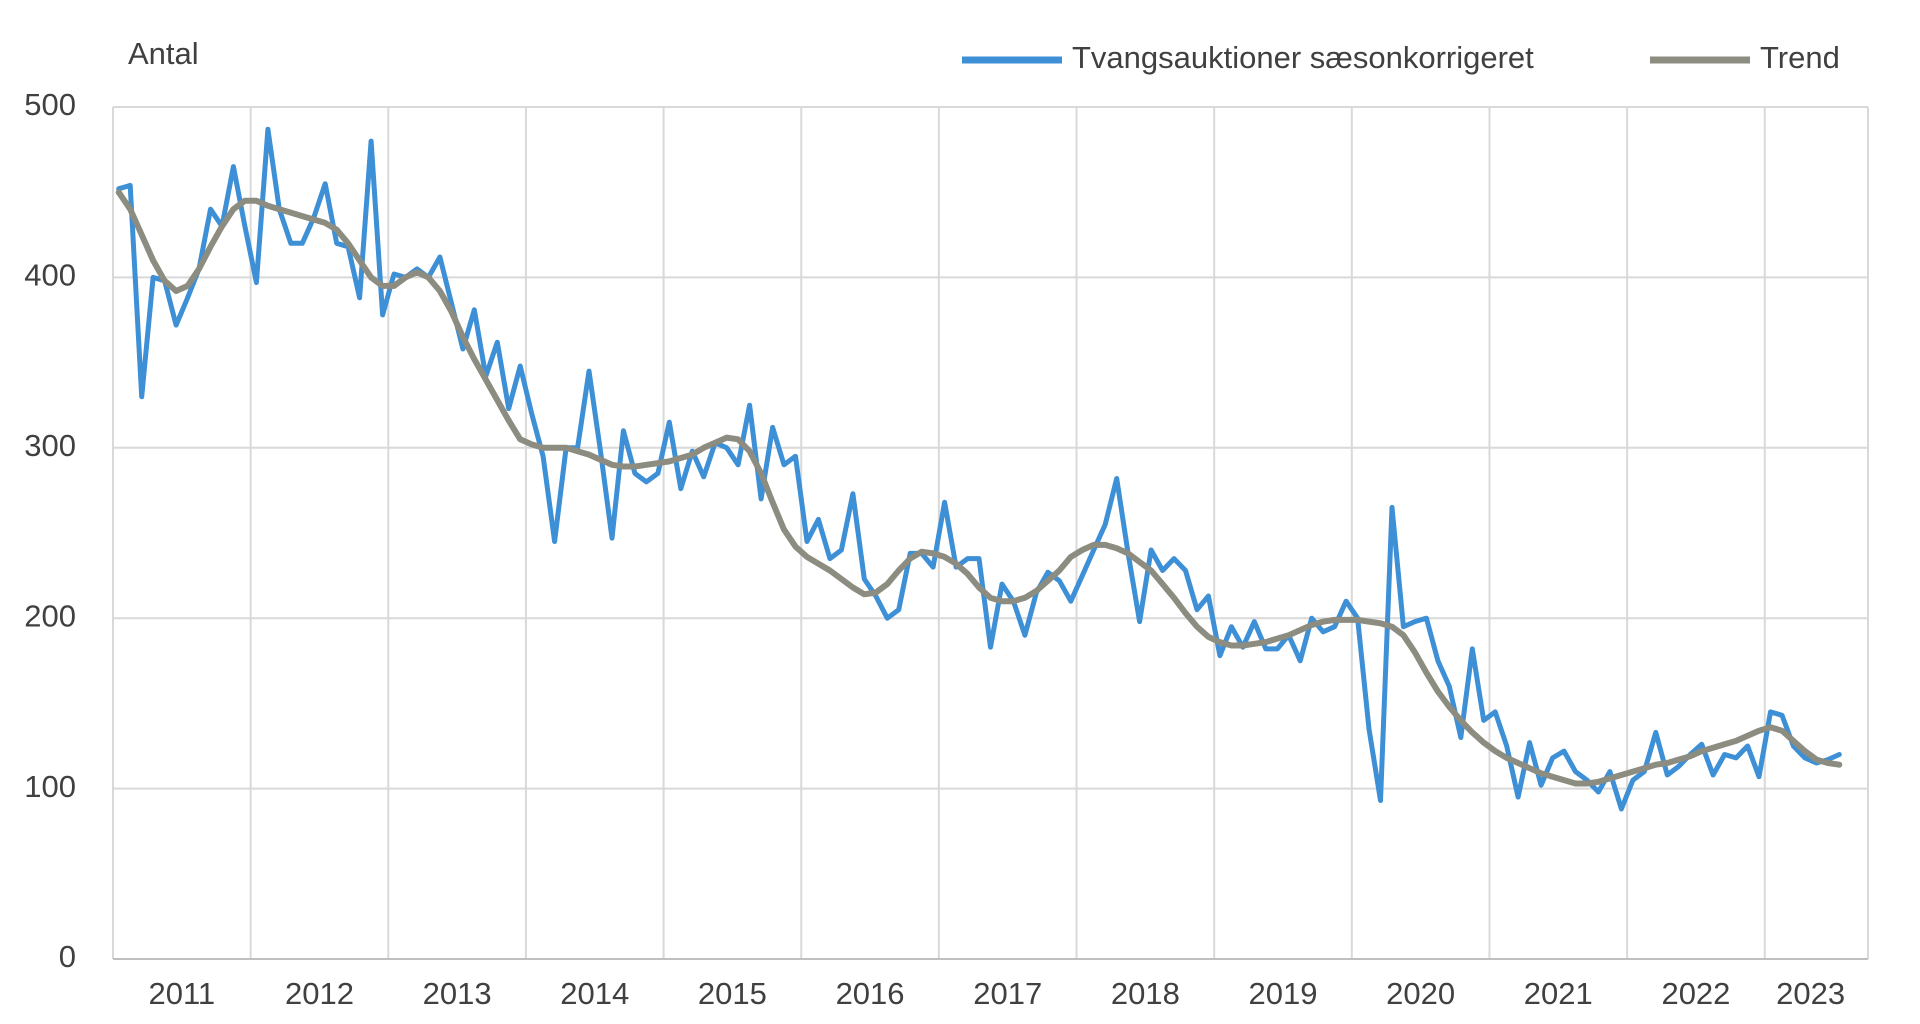 Image resolution: width=1920 pixels, height=1024 pixels. Describe the element at coordinates (1420, 993) in the screenshot. I see `x-tick-label: 2020` at that location.